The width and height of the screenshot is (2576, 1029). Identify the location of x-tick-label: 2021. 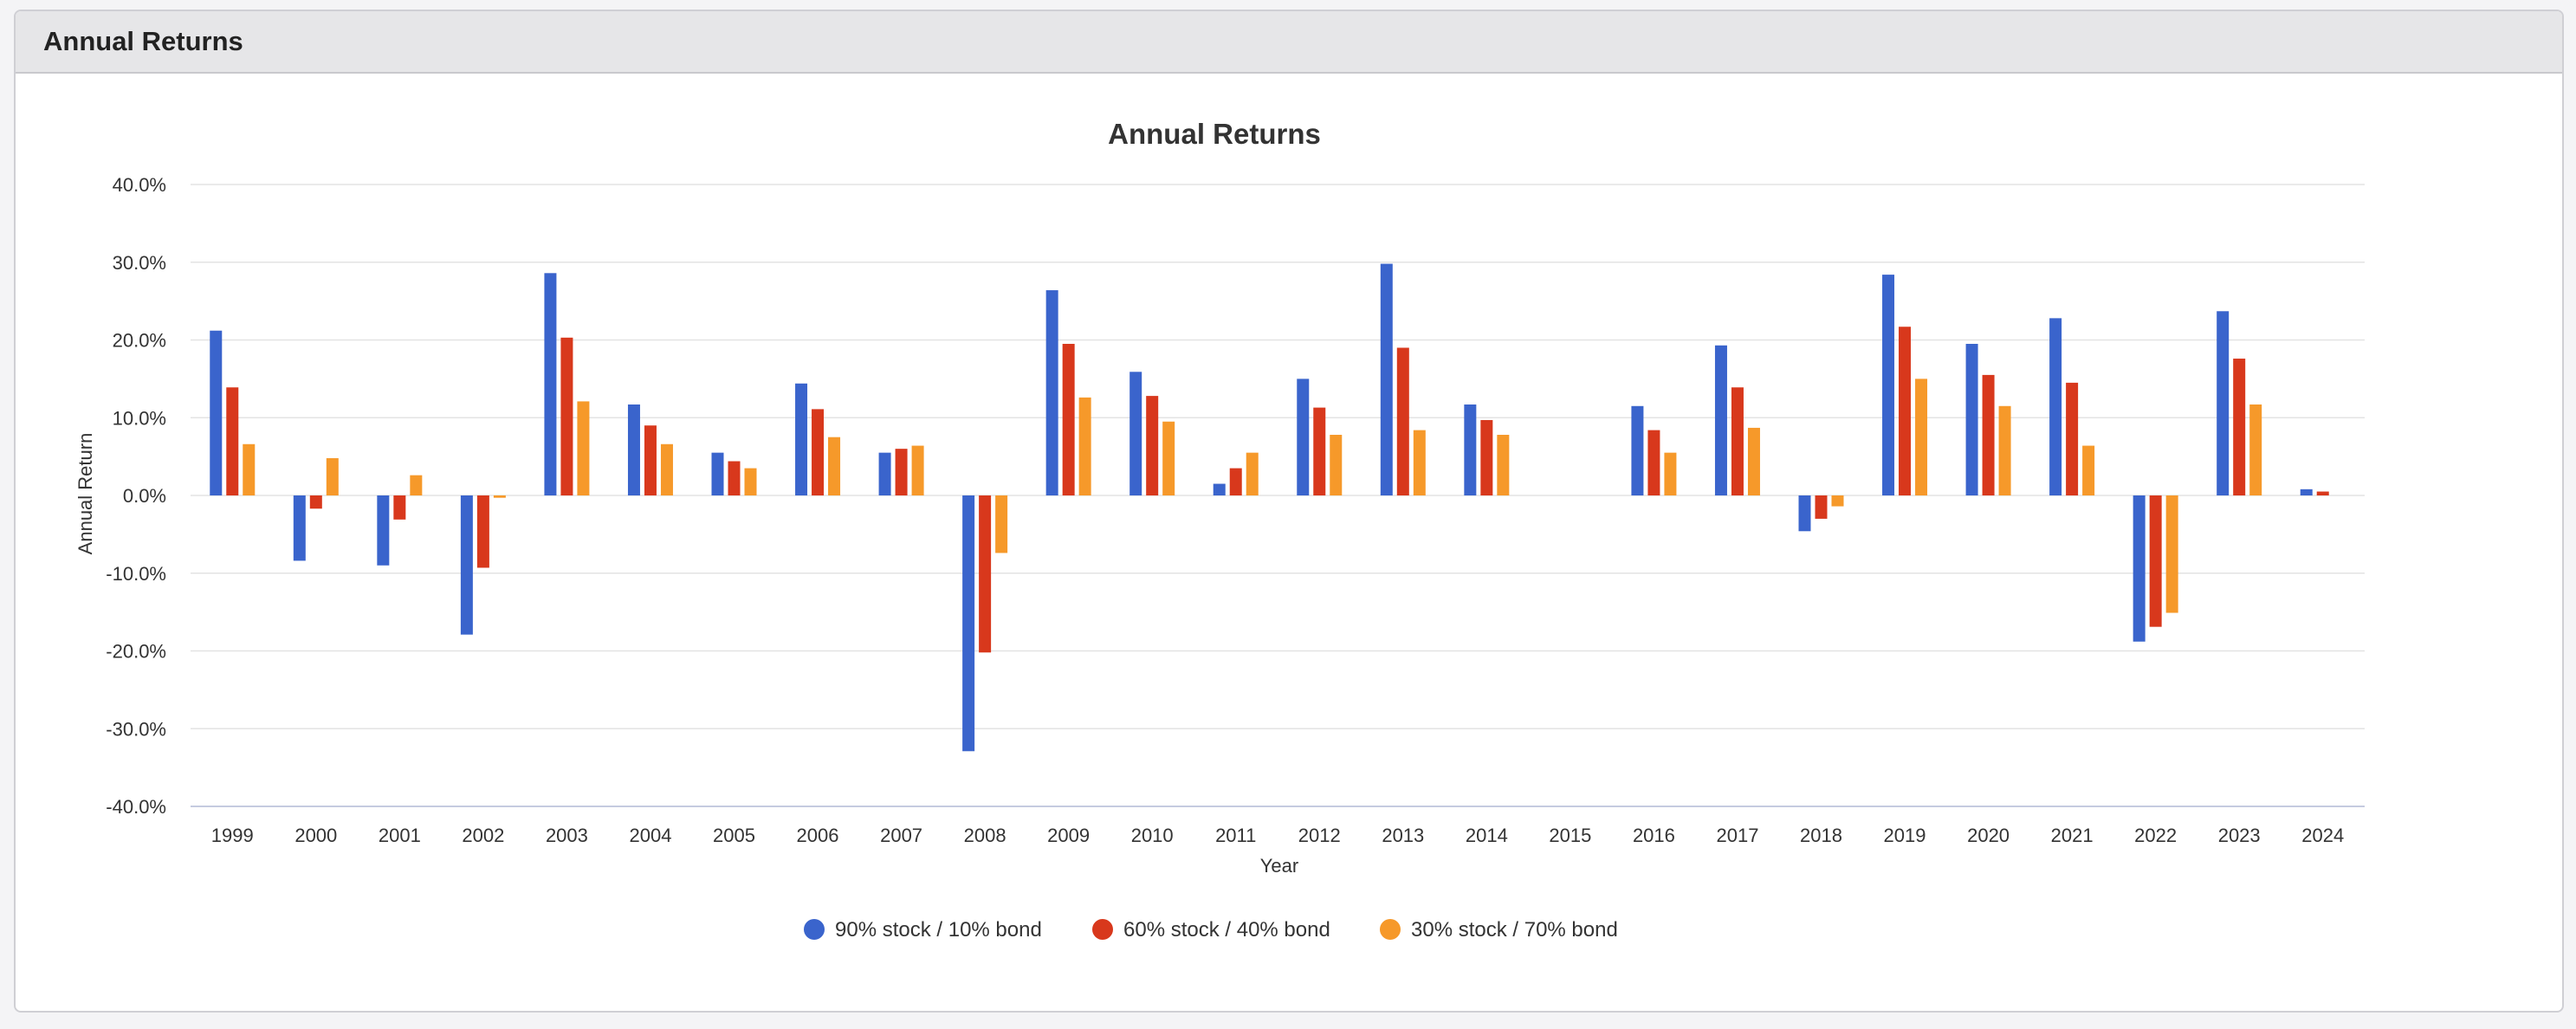
(2072, 836).